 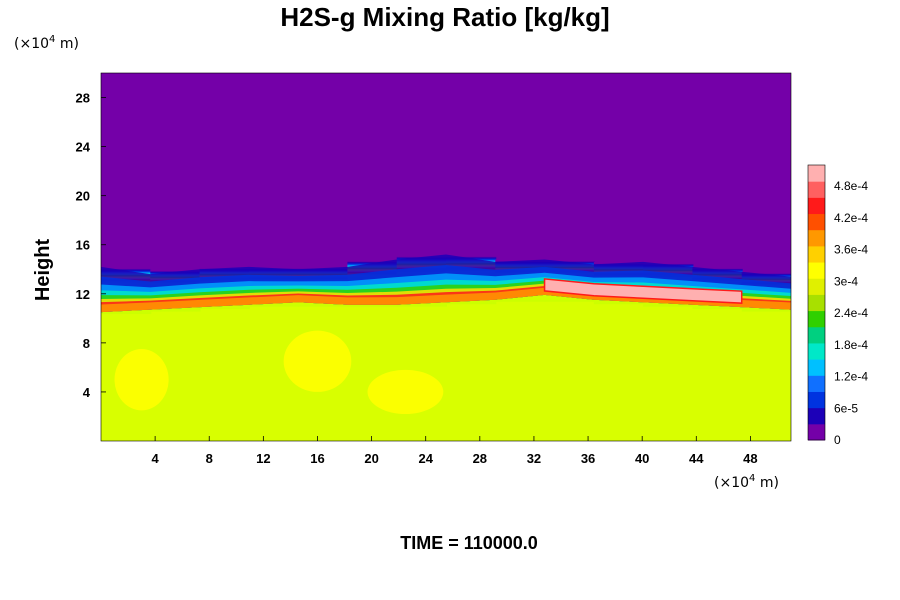 What do you see at coordinates (46, 43) in the screenshot?
I see `y-axis-unit: (×104 m)` at bounding box center [46, 43].